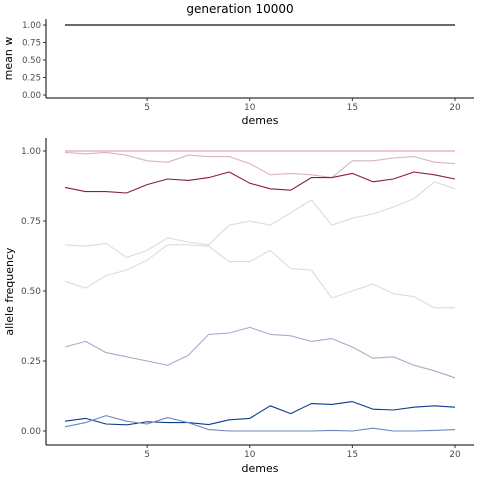  I want to click on bottom-x-tick-label: 5, so click(147, 455).